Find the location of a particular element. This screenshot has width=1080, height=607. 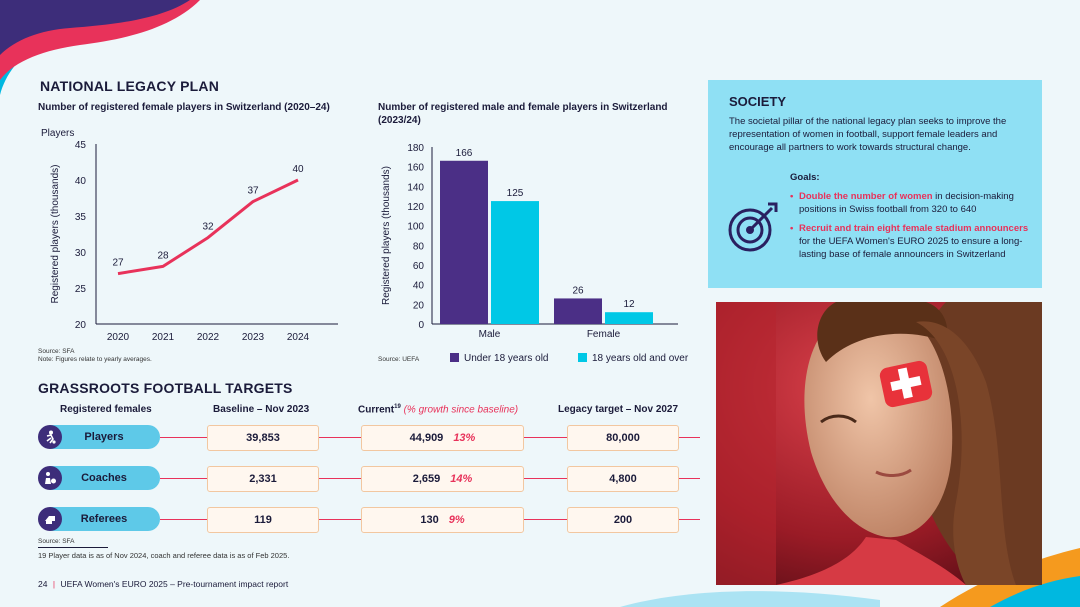

chart1-series-line is located at coordinates (208, 227).